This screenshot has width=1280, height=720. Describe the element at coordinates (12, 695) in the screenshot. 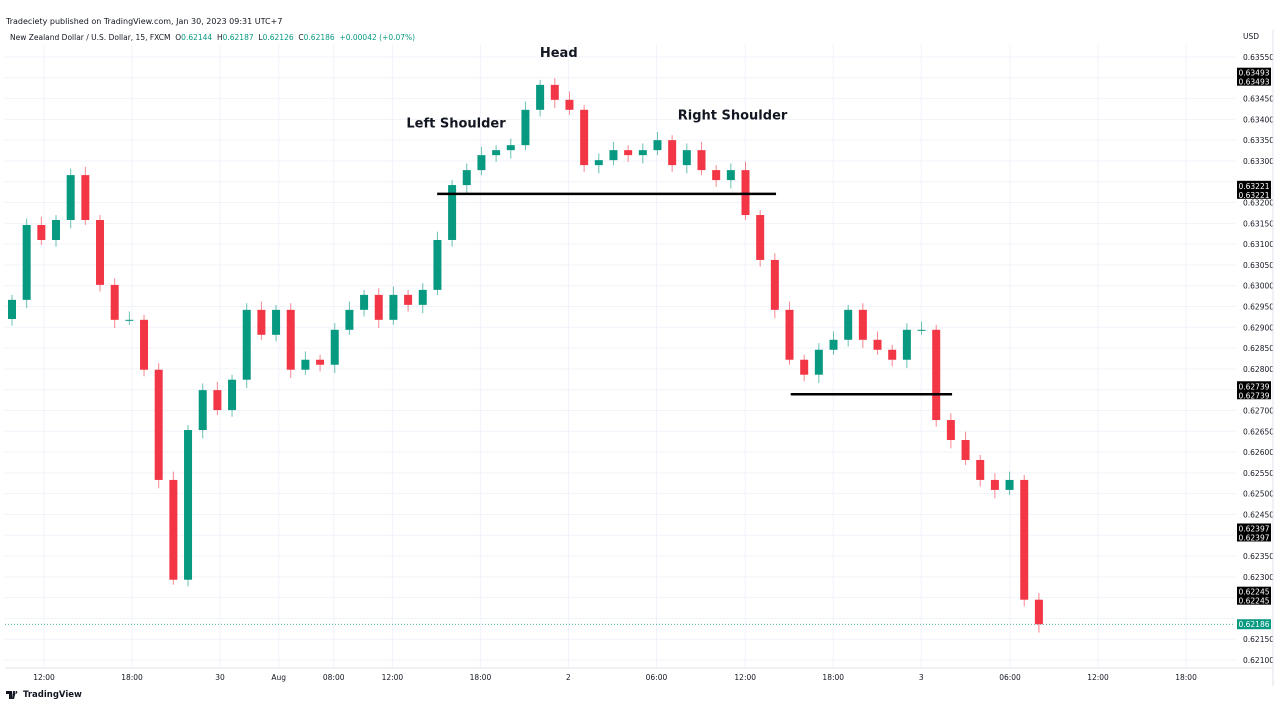

I see `tradingview-logo-icon` at that location.